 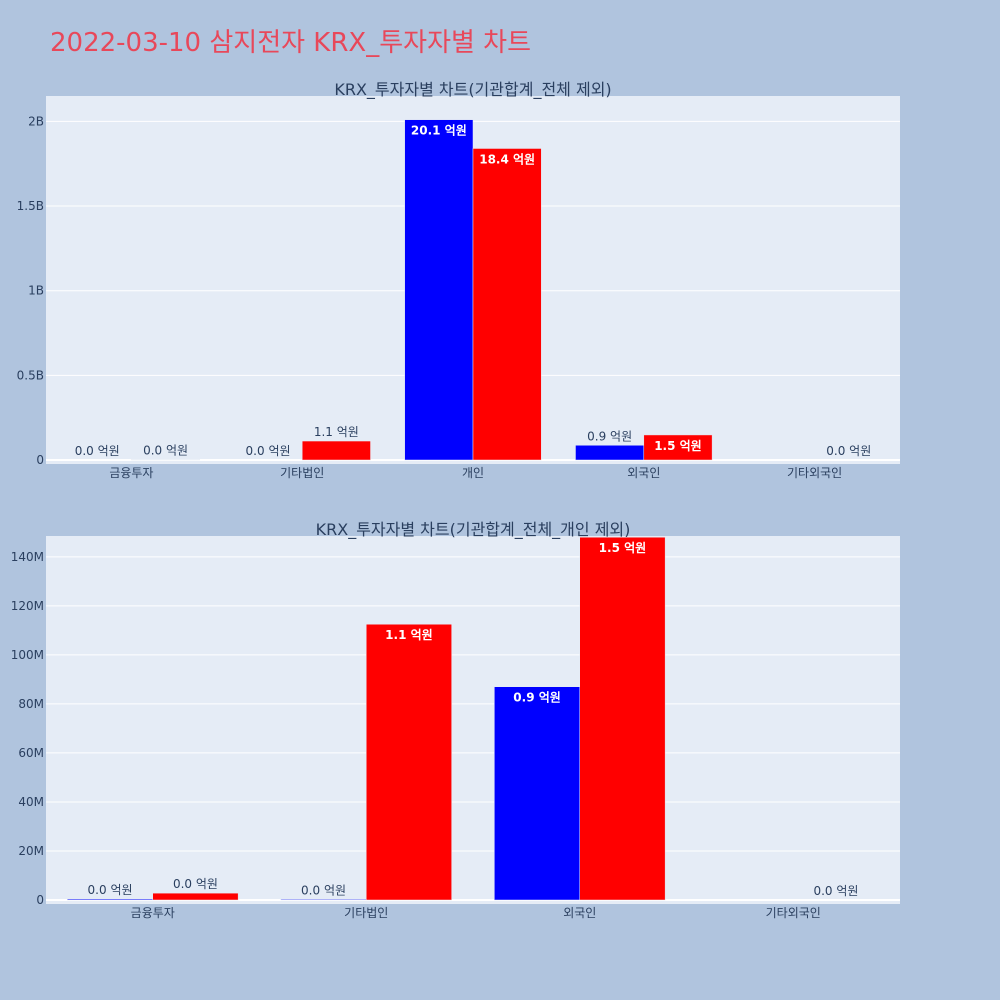 I want to click on chart1-data-label: 1.5 억원, so click(x=678, y=446).